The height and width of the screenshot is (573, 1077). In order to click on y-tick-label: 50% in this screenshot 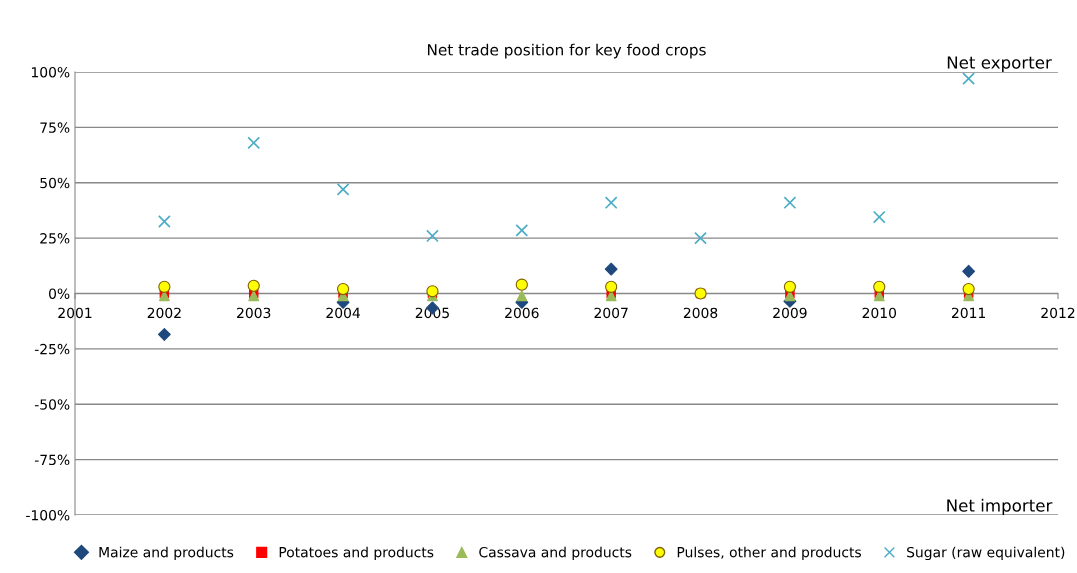, I will do `click(55, 183)`.